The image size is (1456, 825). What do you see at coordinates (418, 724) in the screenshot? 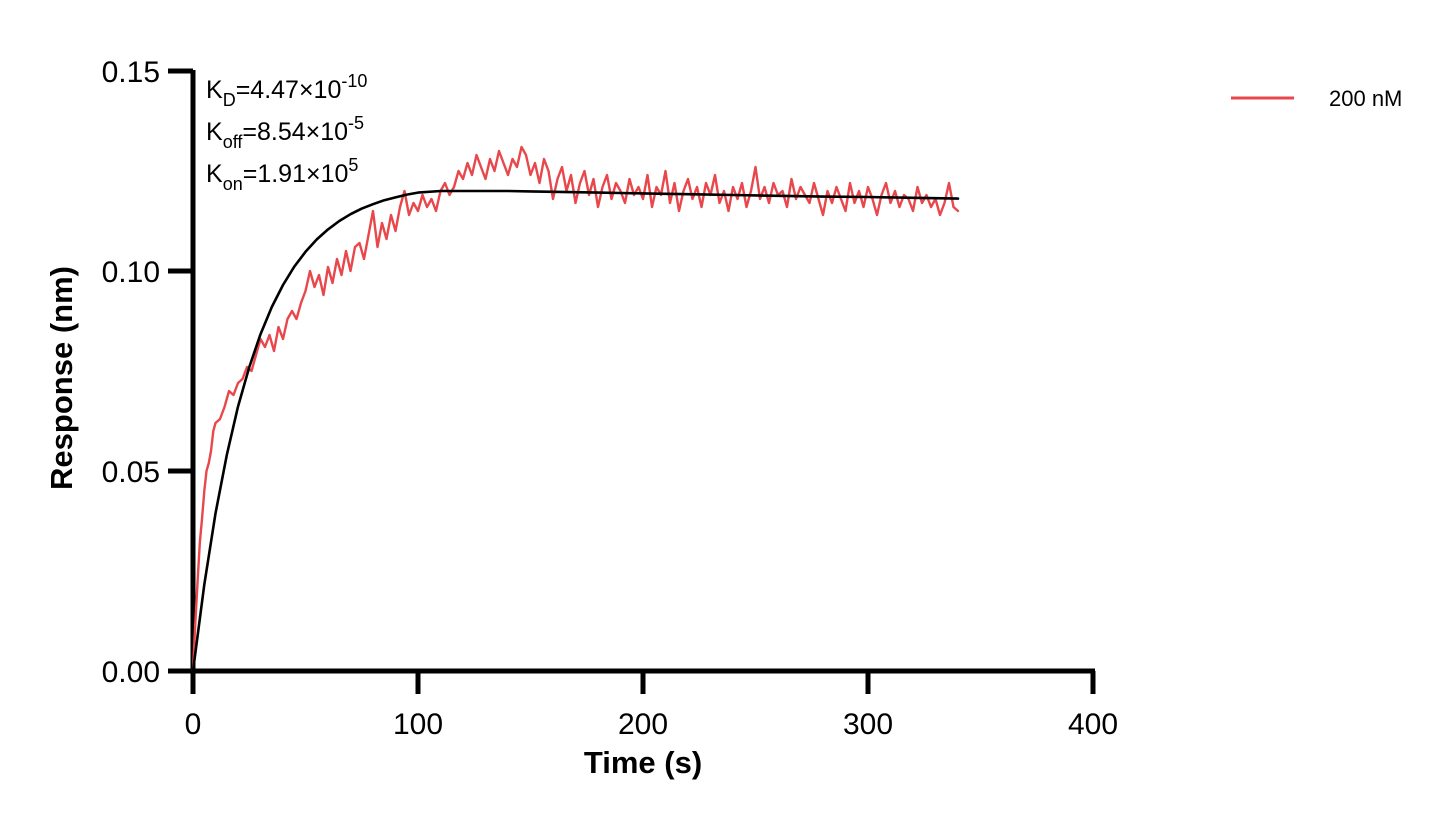
I see `x-tick-label: 100` at bounding box center [418, 724].